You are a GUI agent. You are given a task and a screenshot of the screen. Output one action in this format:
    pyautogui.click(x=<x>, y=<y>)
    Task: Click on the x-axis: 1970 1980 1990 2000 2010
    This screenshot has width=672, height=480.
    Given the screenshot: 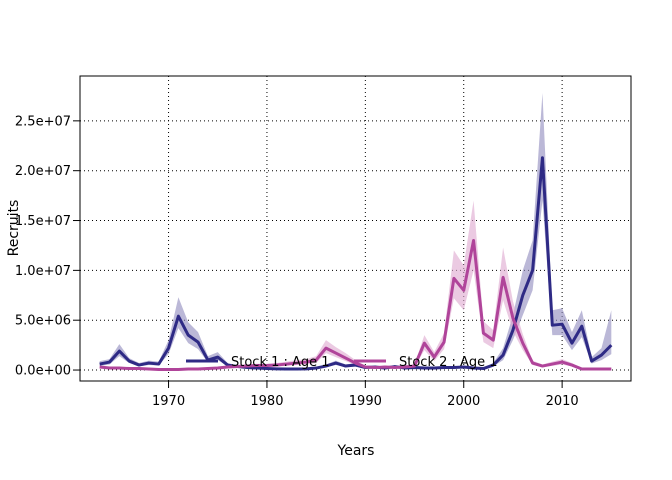 What is the action you would take?
    pyautogui.click(x=365, y=395)
    